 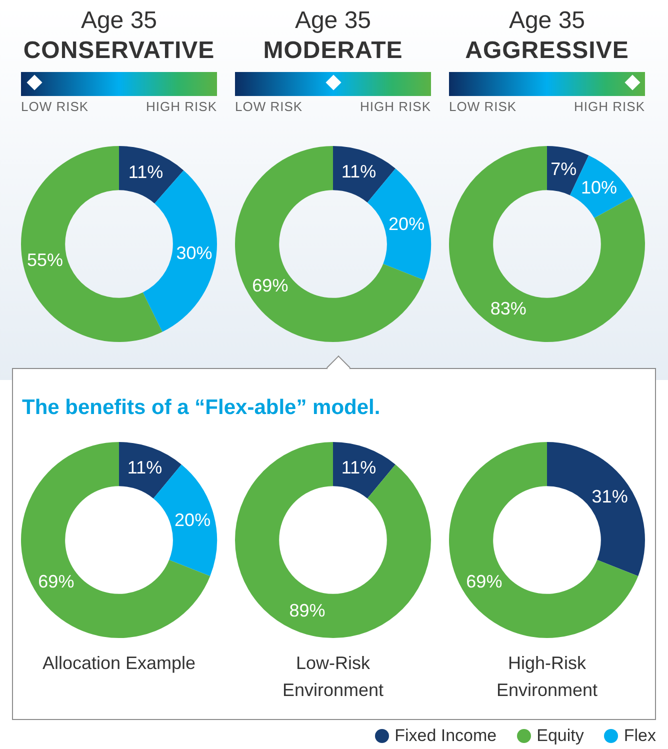 I want to click on text: Allocation Example, so click(x=119, y=663).